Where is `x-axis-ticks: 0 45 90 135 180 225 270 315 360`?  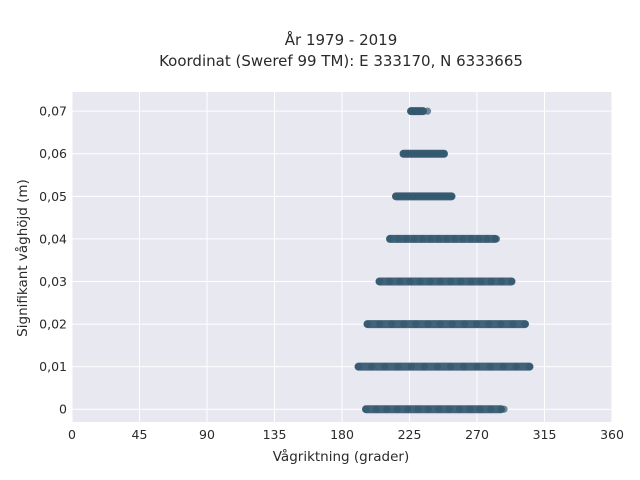 x-axis-ticks: 0 45 90 135 180 225 270 315 360 is located at coordinates (346, 434).